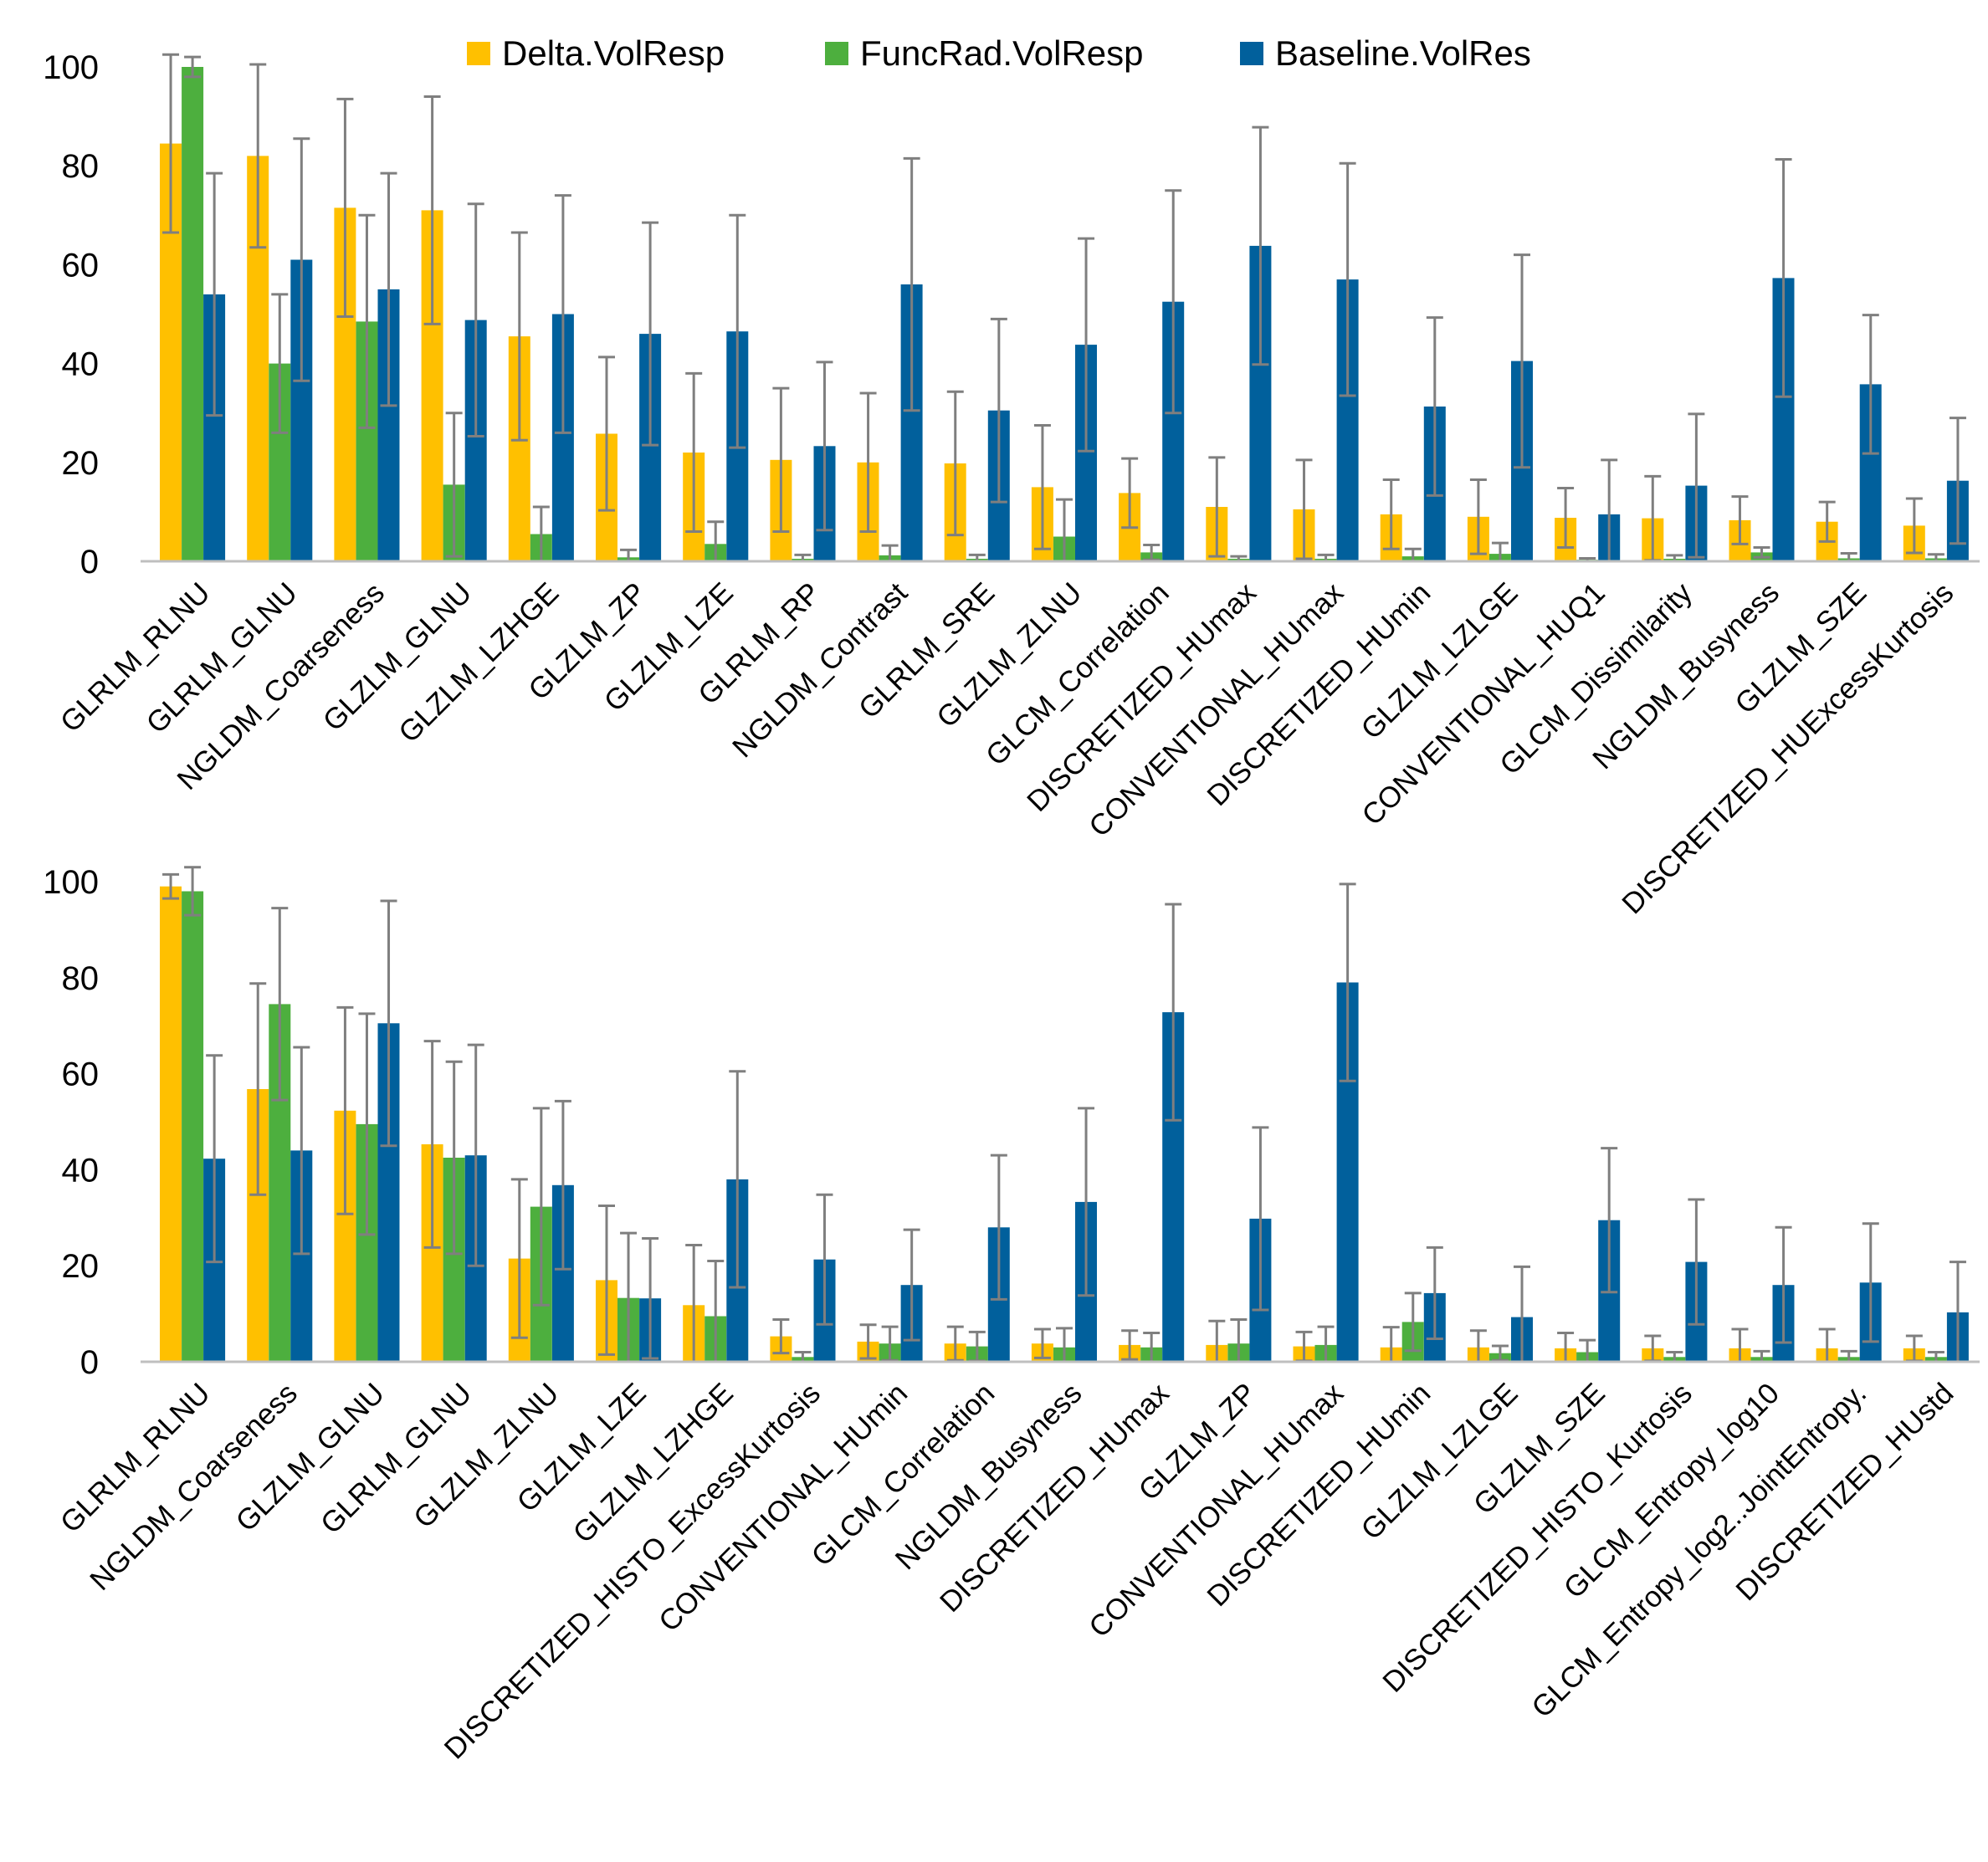 The image size is (1988, 1862). What do you see at coordinates (1784, 1284) in the screenshot?
I see `error-bar-baseline-glcm-entropy-log10` at bounding box center [1784, 1284].